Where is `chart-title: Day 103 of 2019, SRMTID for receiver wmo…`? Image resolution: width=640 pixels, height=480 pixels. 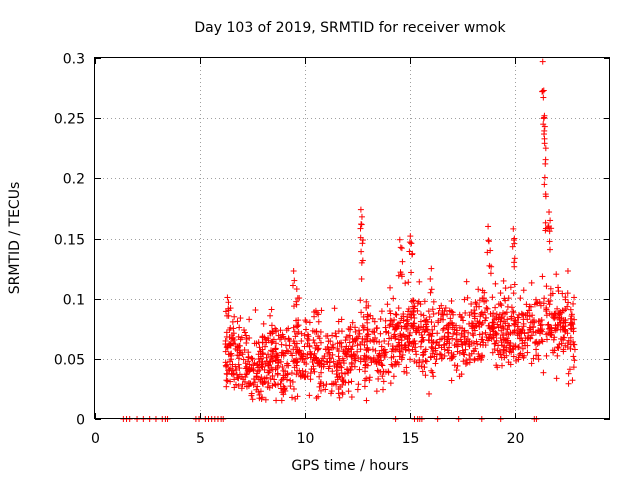 chart-title: Day 103 of 2019, SRMTID for receiver wmo… is located at coordinates (350, 28).